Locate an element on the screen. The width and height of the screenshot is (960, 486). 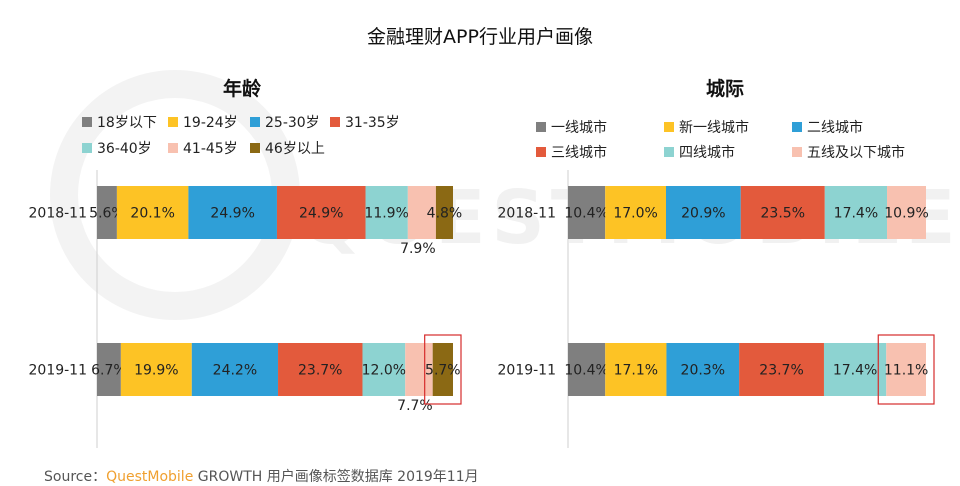
data-label: 5.6% is located at coordinates (107, 214).